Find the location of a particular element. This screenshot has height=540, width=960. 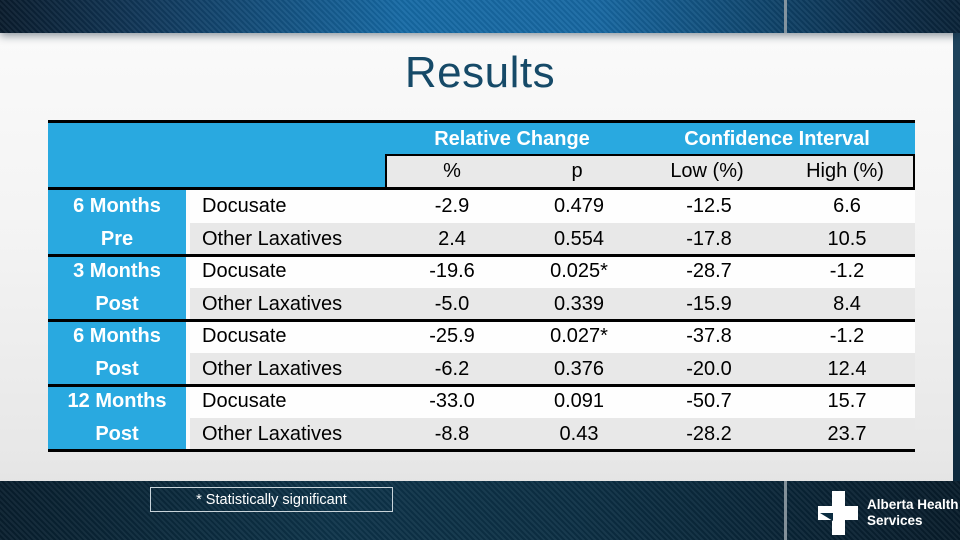

slide-right-edge-strip is located at coordinates (956, 270).